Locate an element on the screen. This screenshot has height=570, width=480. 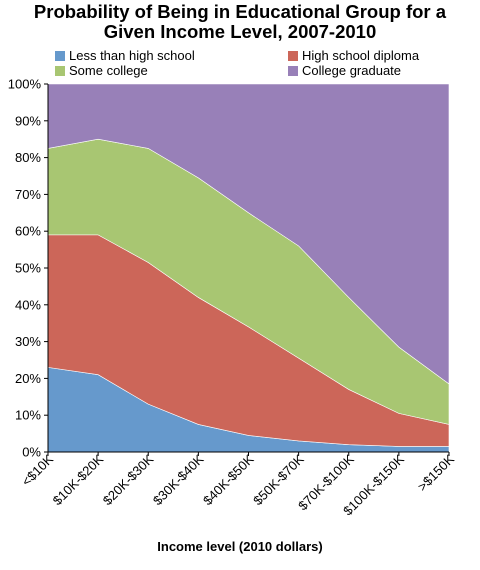
legend-item-college-graduate: College graduate is located at coordinates (344, 70).